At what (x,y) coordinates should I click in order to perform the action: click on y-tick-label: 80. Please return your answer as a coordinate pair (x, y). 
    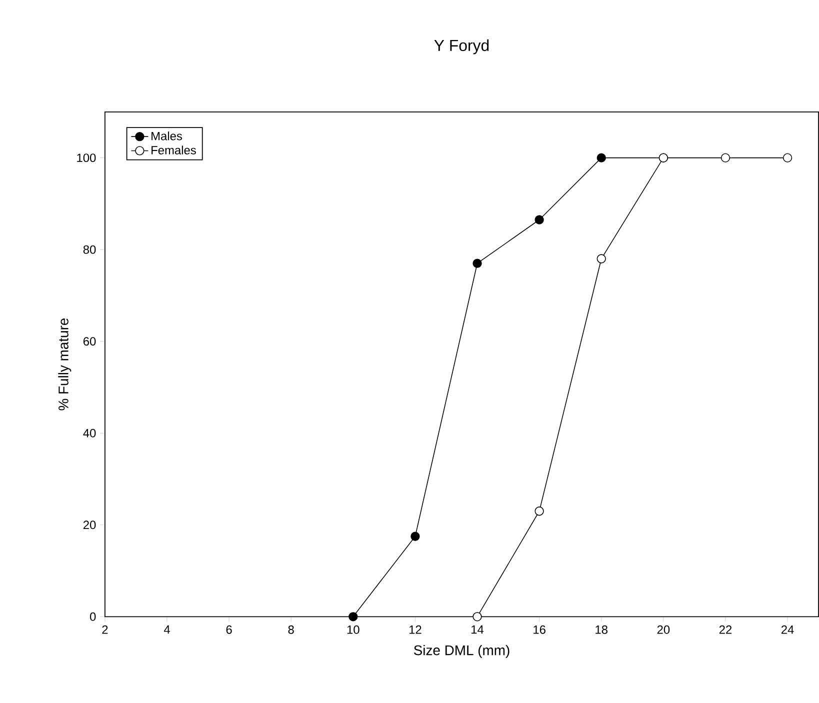
    Looking at the image, I should click on (89, 250).